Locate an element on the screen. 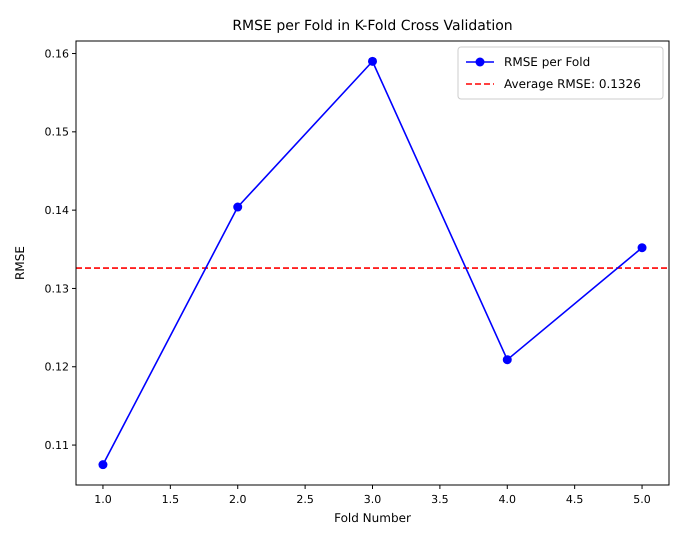 The height and width of the screenshot is (540, 689). legend-label: RMSE per Fold is located at coordinates (547, 62).